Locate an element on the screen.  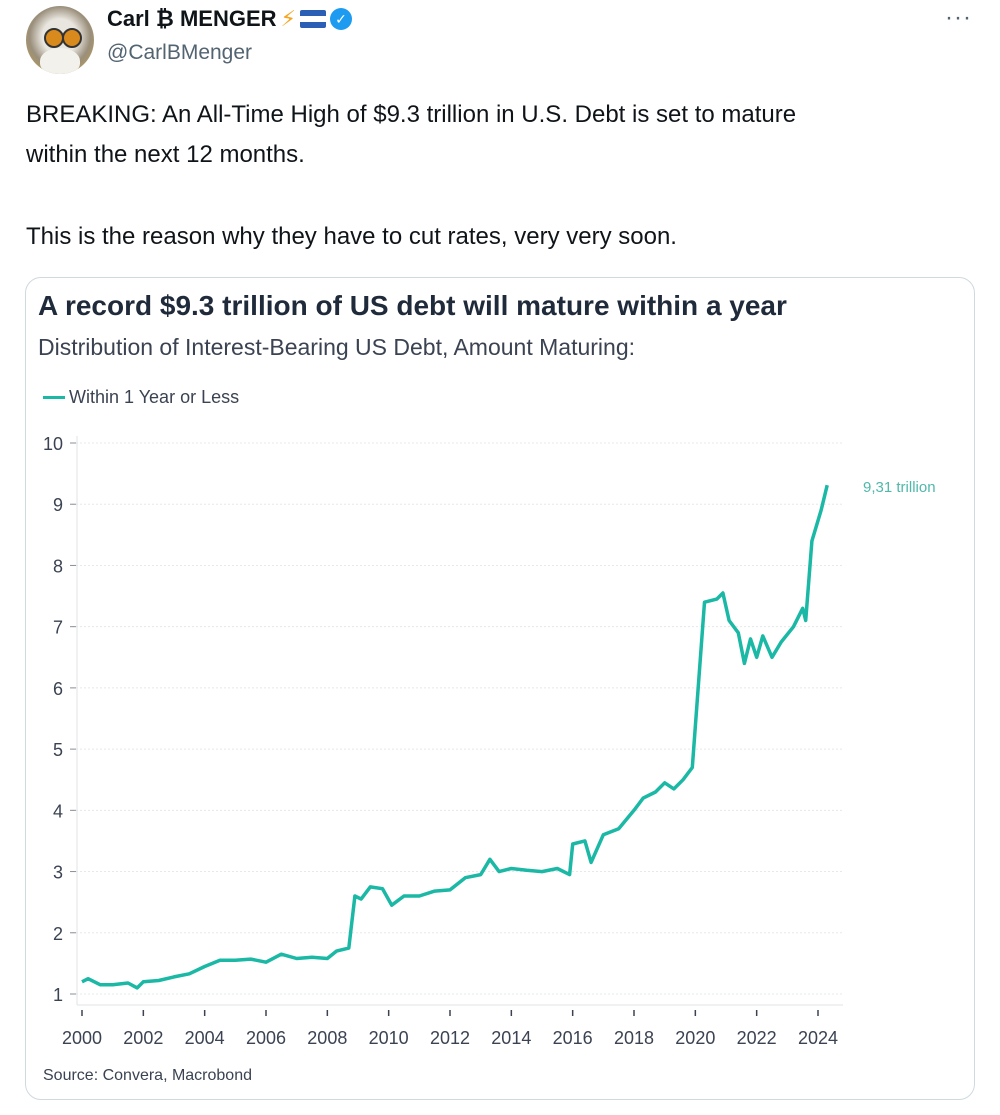
chart-legend: Within 1 Year or Less is located at coordinates (141, 397).